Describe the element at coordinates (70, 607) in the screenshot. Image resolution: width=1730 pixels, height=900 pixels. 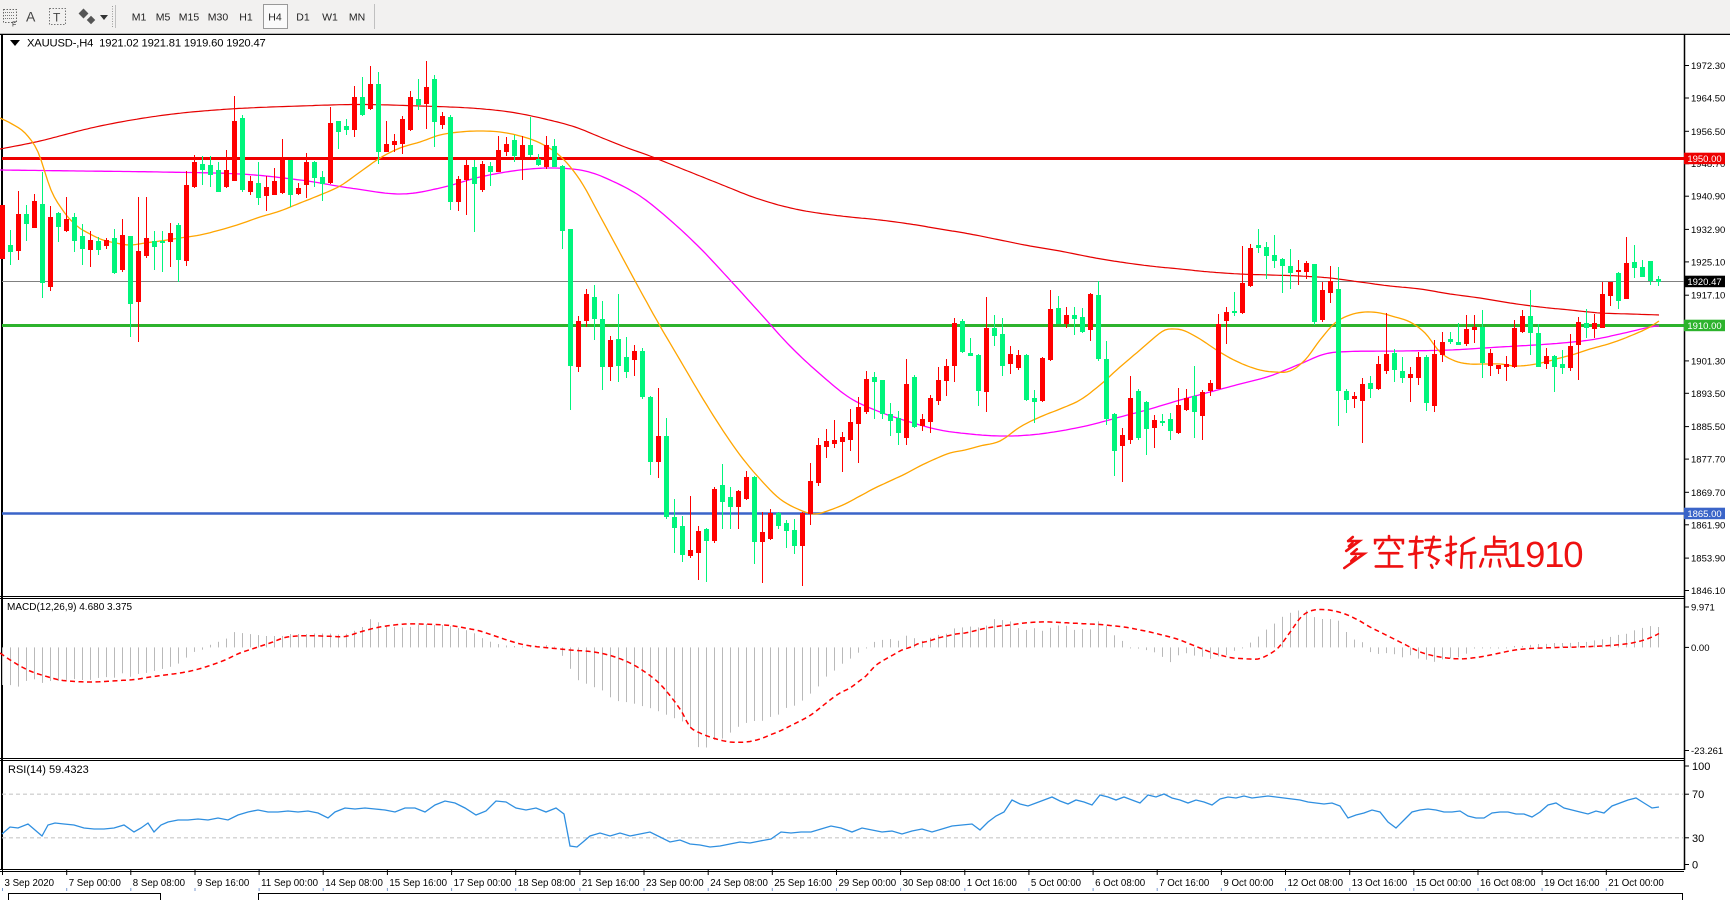
I see `svg-text: MACD(12,26,9) 4.680 3.375` at that location.